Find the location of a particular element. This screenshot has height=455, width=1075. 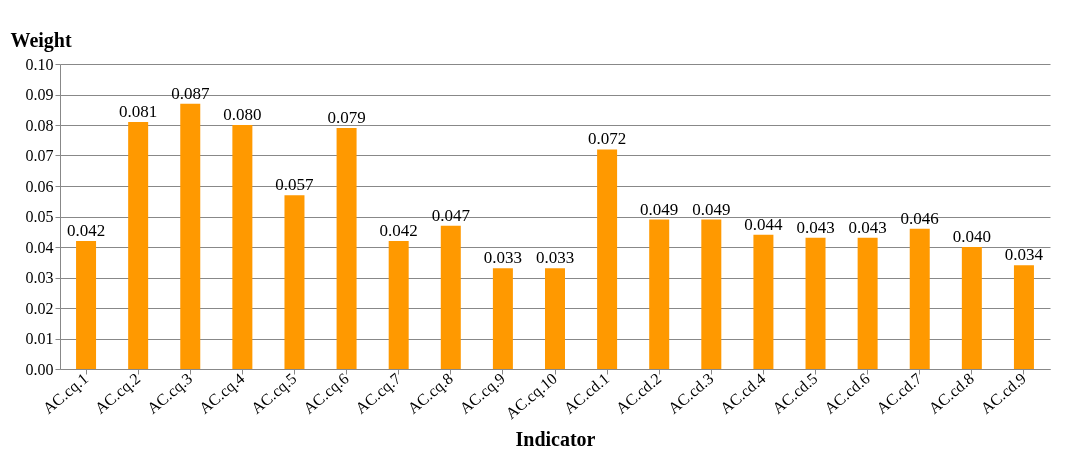

y-tick-label: 0.07 is located at coordinates (39, 155).